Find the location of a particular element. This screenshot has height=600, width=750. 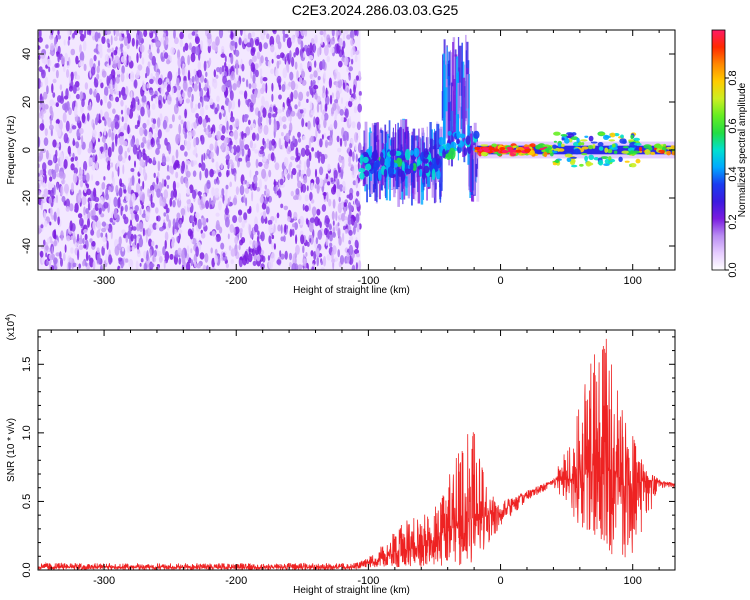

x-tick-label: 0 is located at coordinates (500, 581).